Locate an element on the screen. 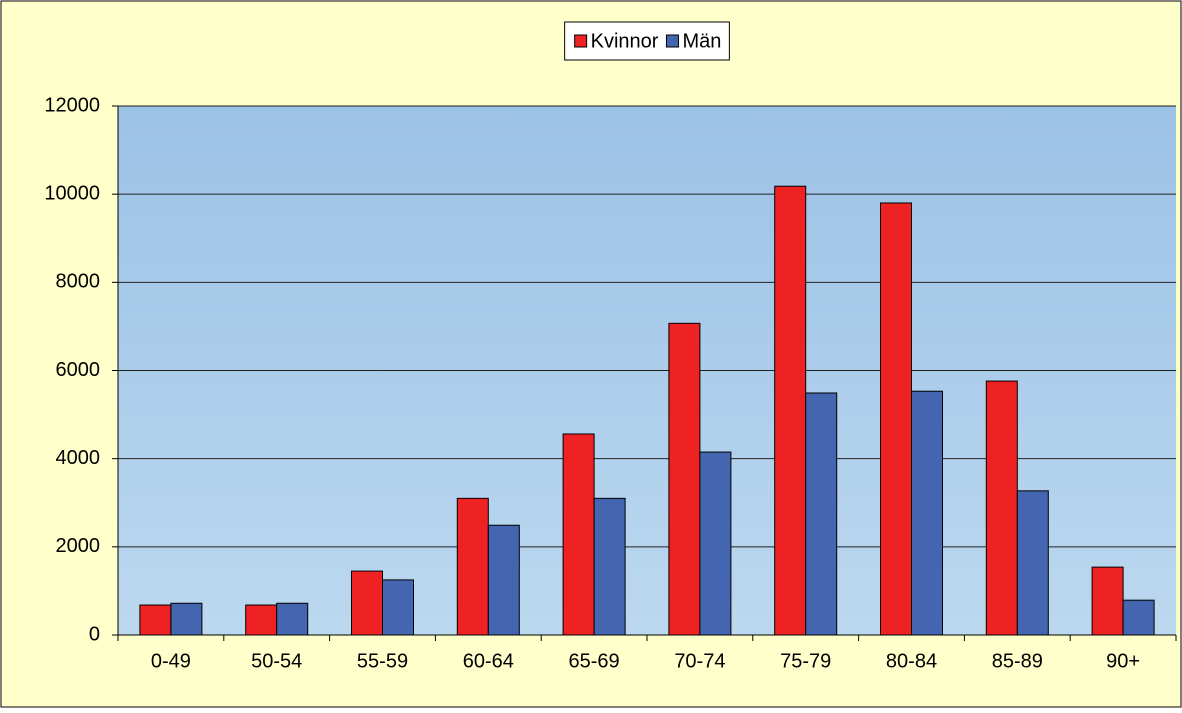 This screenshot has height=713, width=1182. y-tick-label: 6000 is located at coordinates (78, 370).